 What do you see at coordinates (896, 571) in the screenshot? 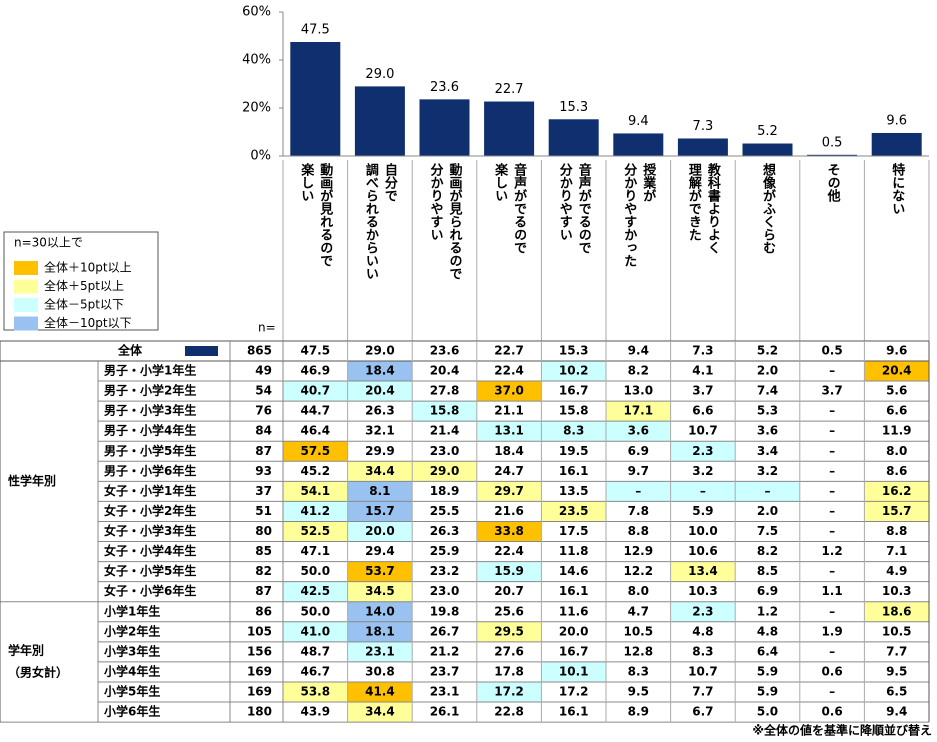
I see `cell: 4.9` at bounding box center [896, 571].